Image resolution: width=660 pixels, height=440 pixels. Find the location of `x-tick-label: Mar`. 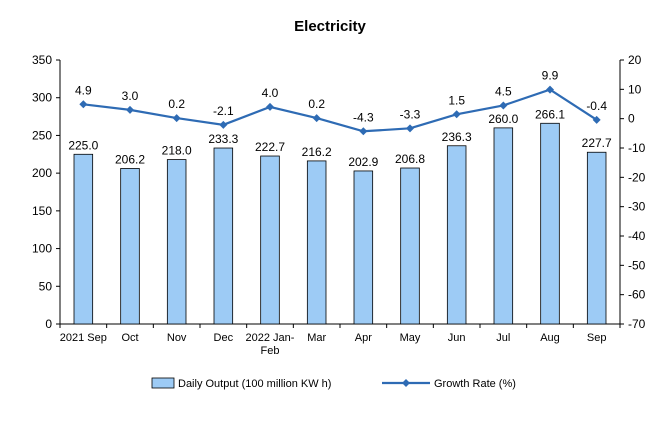

x-tick-label: Mar is located at coordinates (316, 338).